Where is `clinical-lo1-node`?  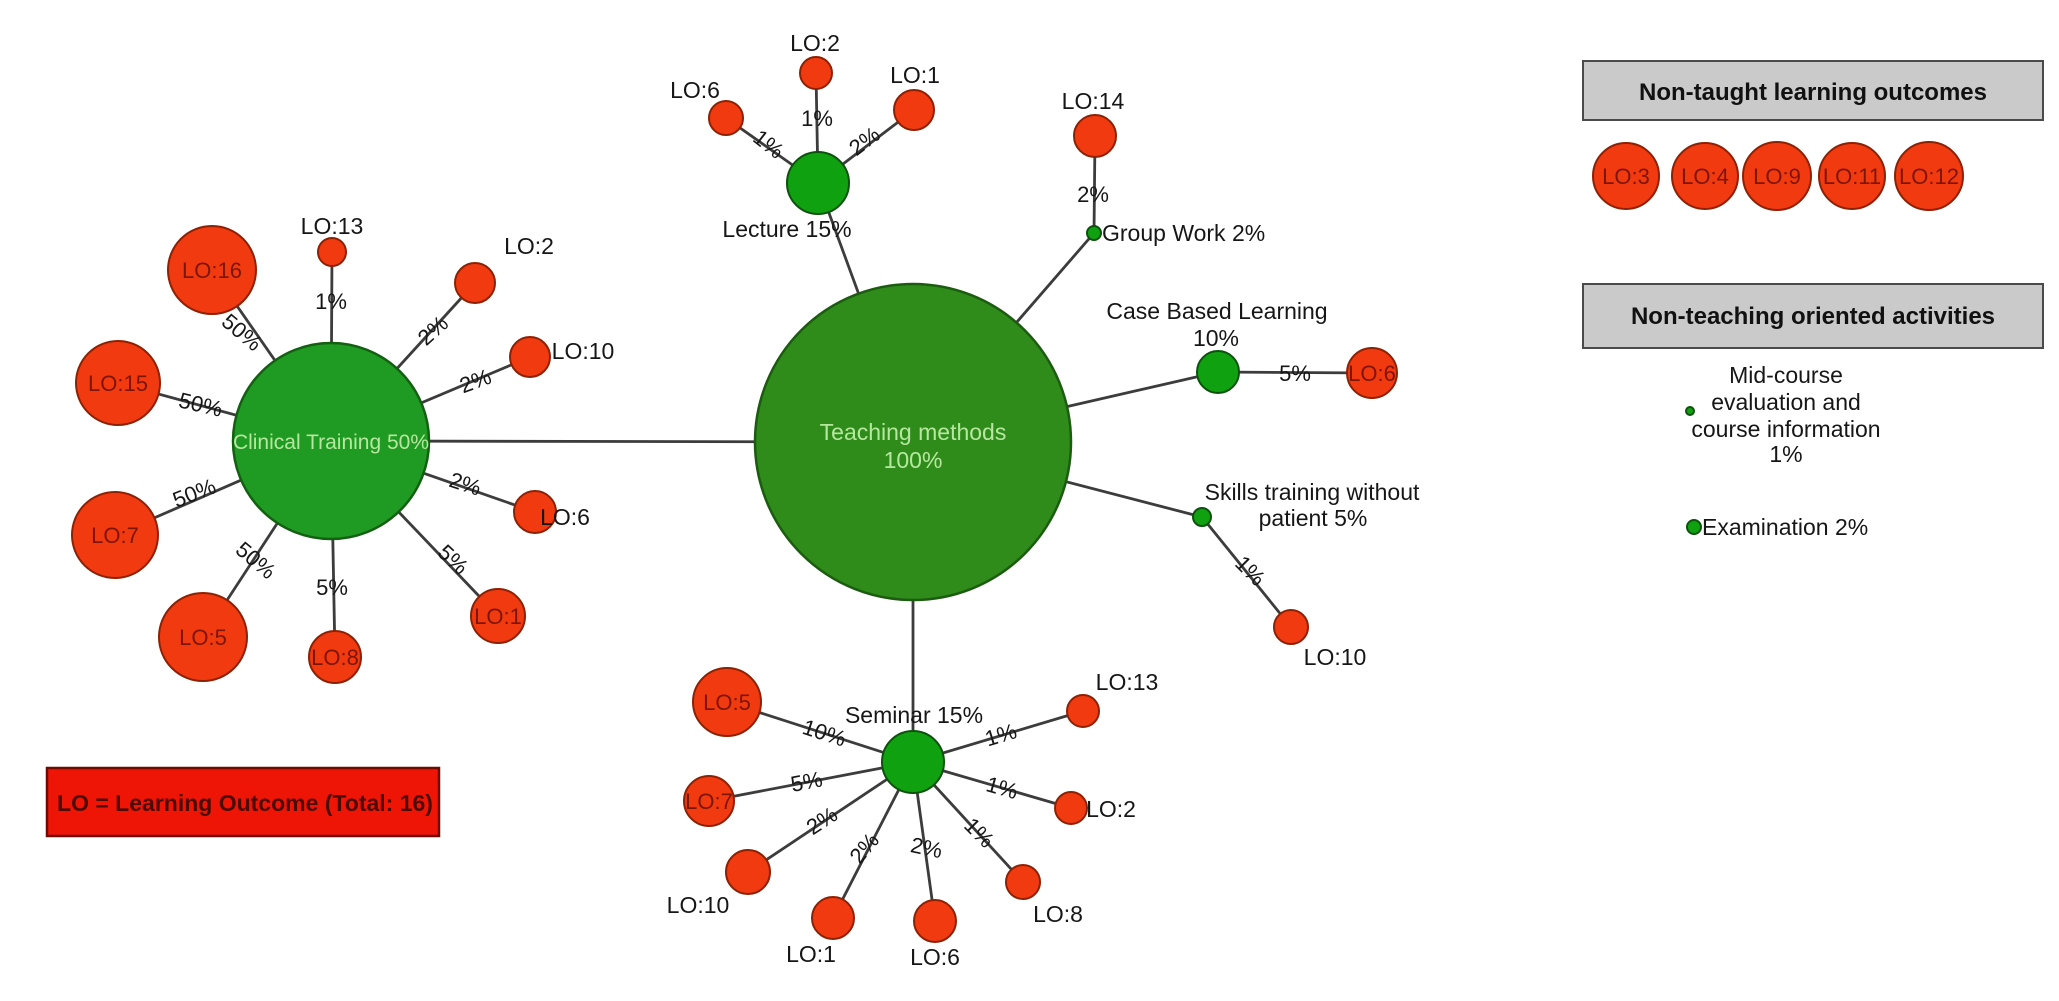 clinical-lo1-node is located at coordinates (498, 616).